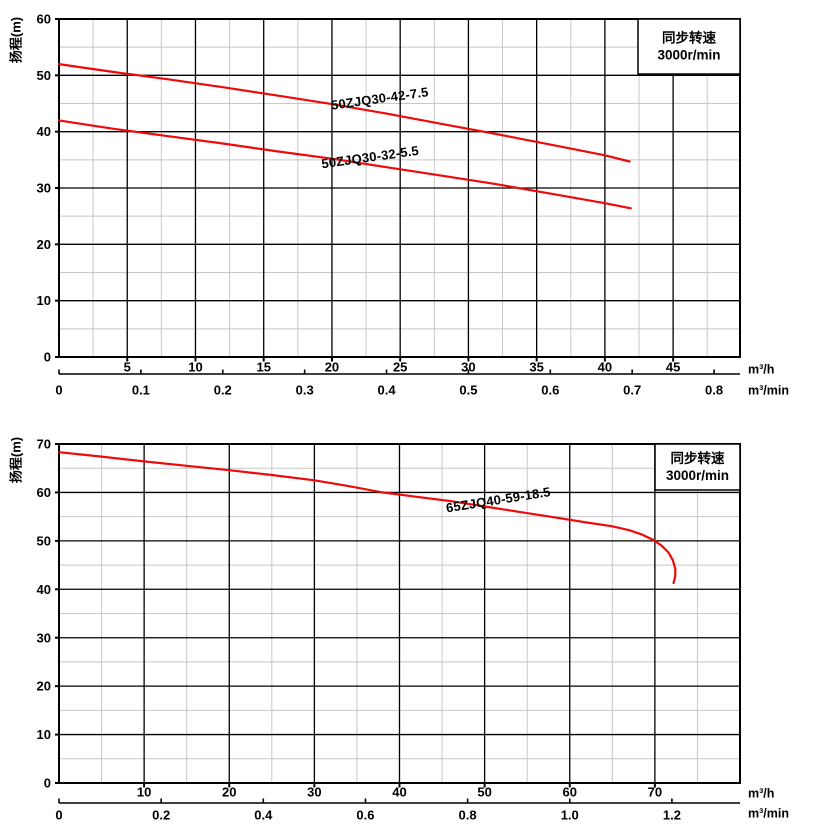 The image size is (824, 831). What do you see at coordinates (44, 444) in the screenshot?
I see `y-tick-label: 70` at bounding box center [44, 444].